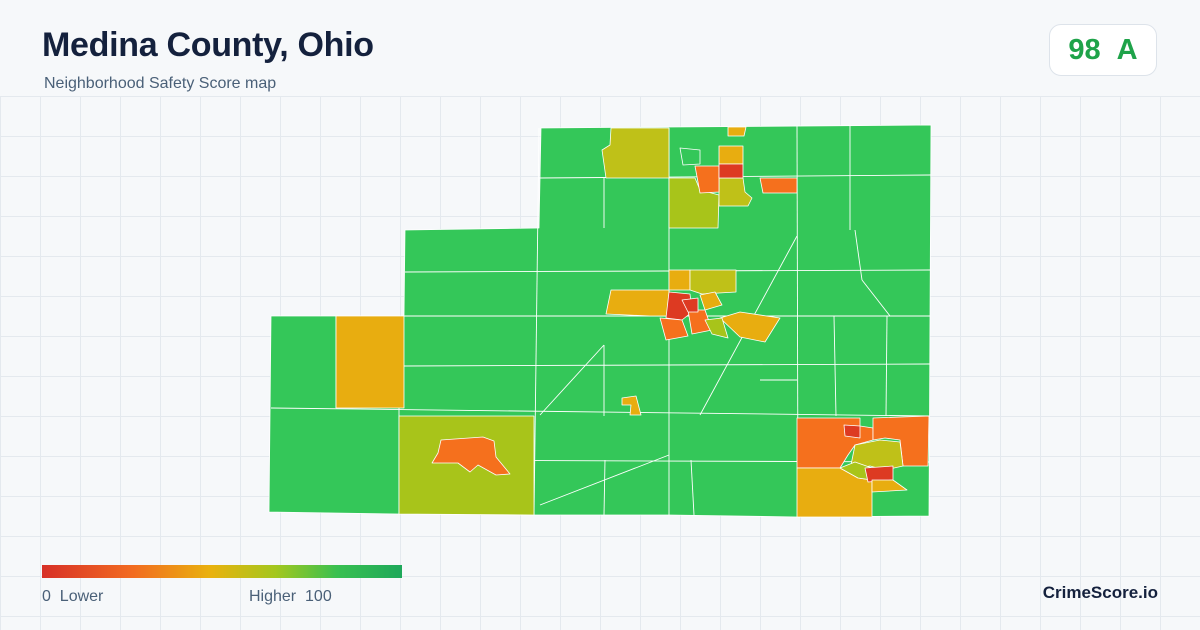  What do you see at coordinates (693, 342) in the screenshot?
I see `central-cluster` at bounding box center [693, 342].